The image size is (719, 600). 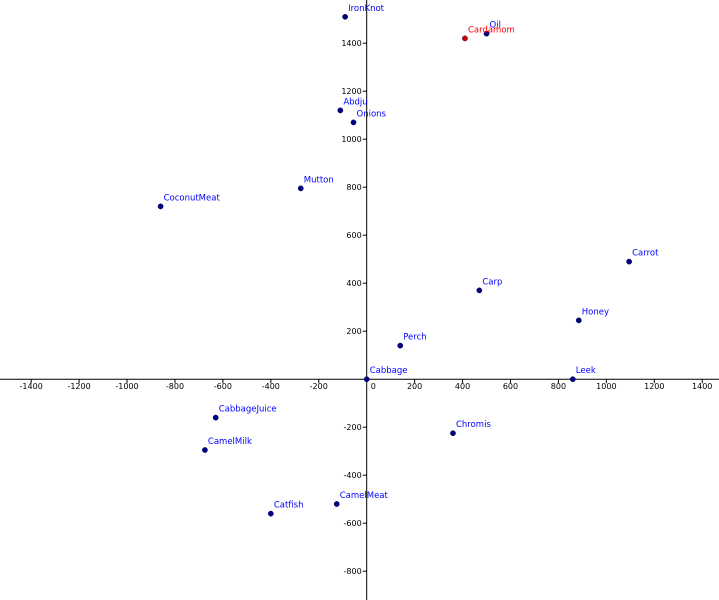 I want to click on origin-label: 0, so click(x=373, y=386).